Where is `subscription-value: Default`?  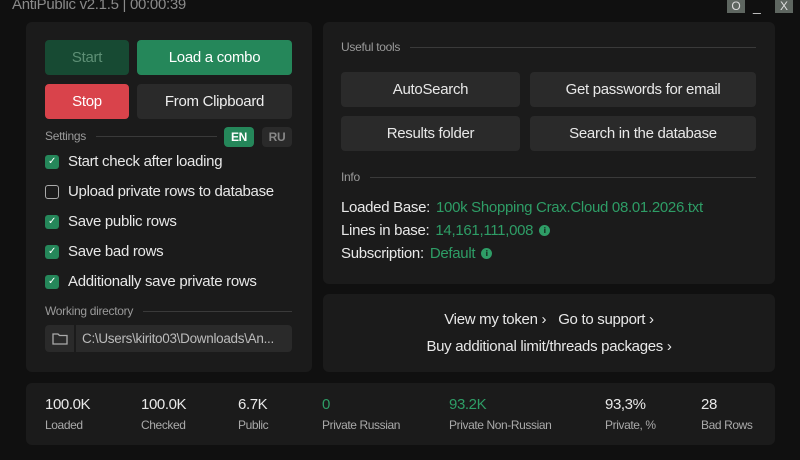
subscription-value: Default is located at coordinates (452, 253).